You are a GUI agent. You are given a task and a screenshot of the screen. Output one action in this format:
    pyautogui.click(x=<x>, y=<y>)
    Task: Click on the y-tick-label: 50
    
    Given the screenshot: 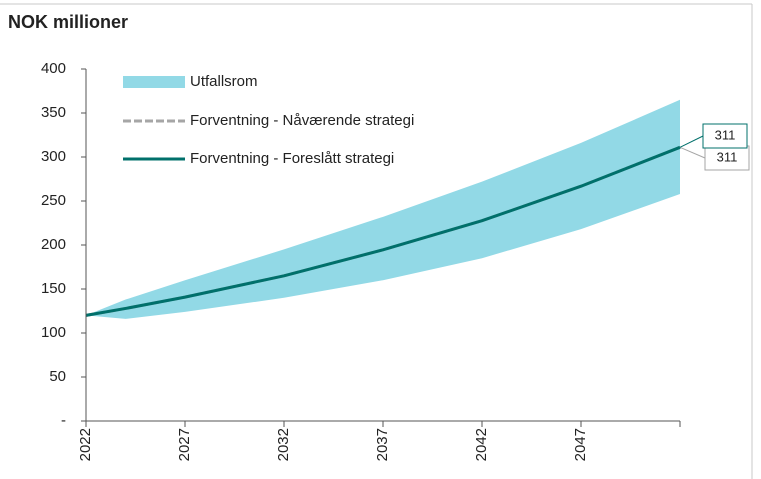 What is the action you would take?
    pyautogui.click(x=57, y=376)
    